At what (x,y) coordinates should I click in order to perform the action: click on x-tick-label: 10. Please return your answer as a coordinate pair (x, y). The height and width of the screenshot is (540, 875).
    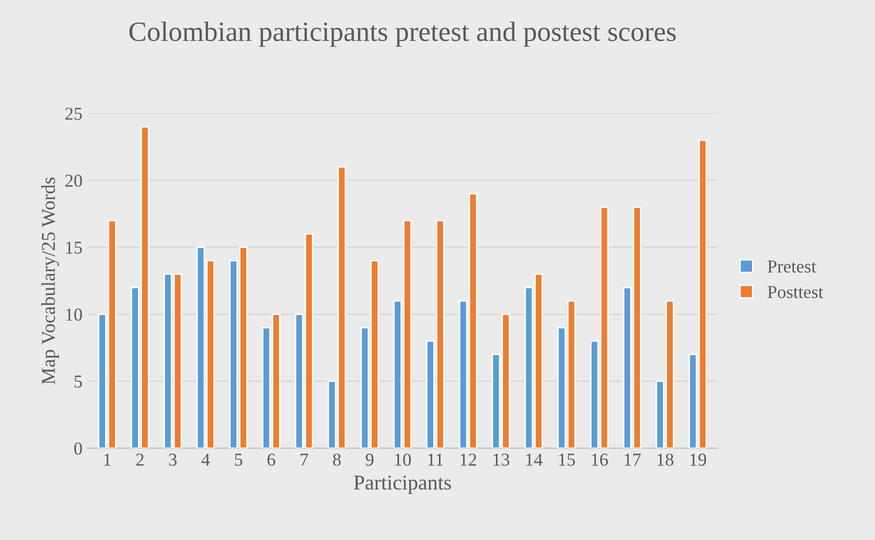
    Looking at the image, I should click on (403, 460).